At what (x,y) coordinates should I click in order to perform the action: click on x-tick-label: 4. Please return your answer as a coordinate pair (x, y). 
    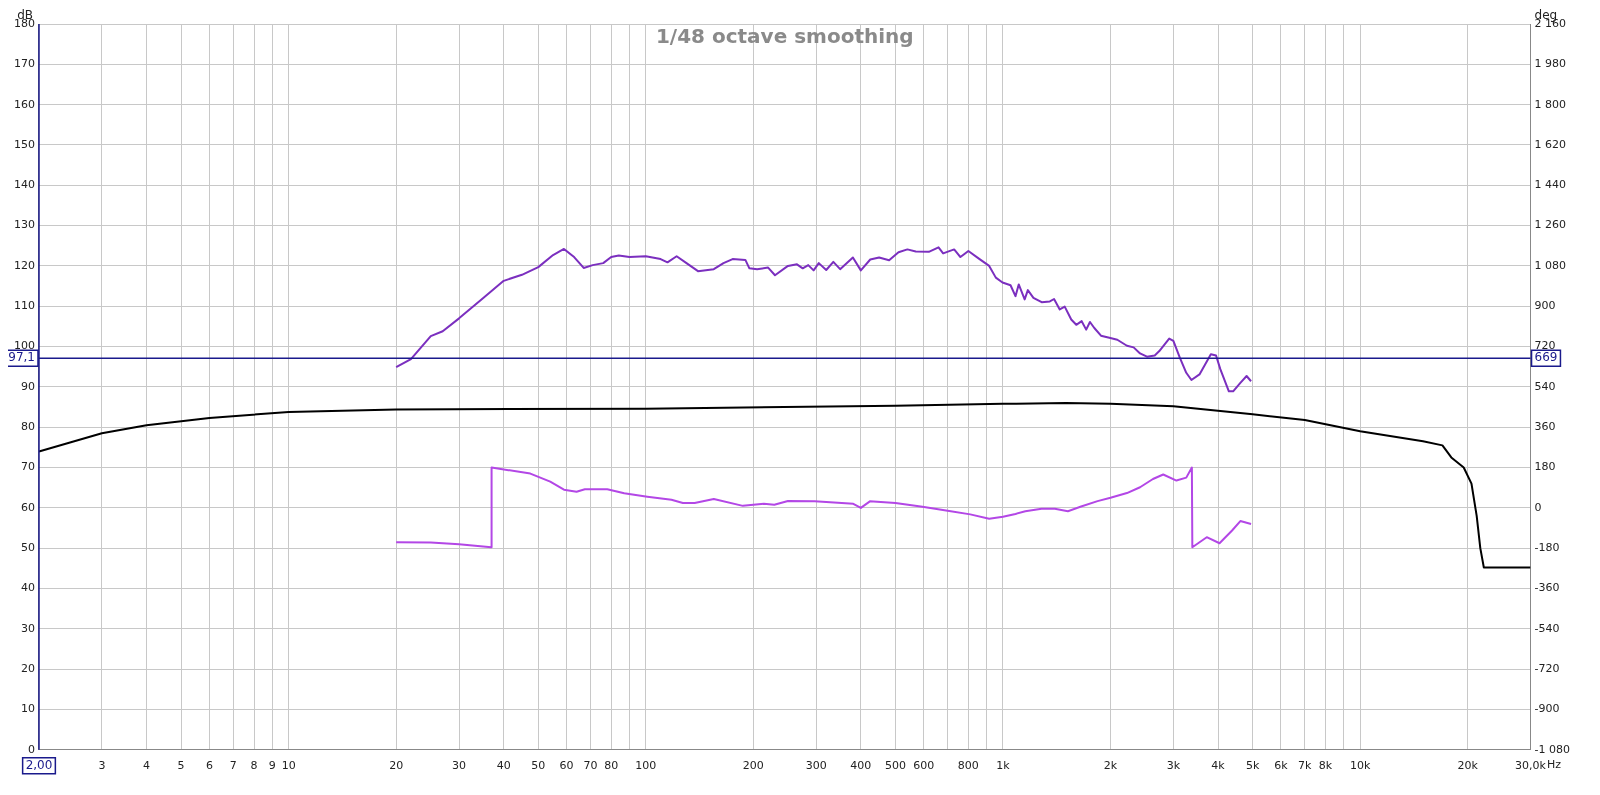
    Looking at the image, I should click on (147, 766).